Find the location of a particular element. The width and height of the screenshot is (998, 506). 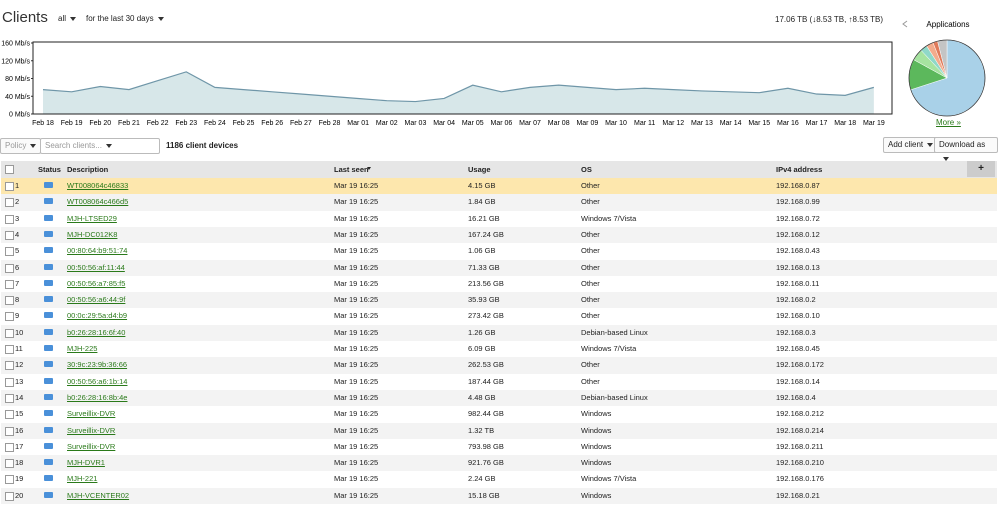

ipv4-address: 192.168.0.211 is located at coordinates (799, 447).